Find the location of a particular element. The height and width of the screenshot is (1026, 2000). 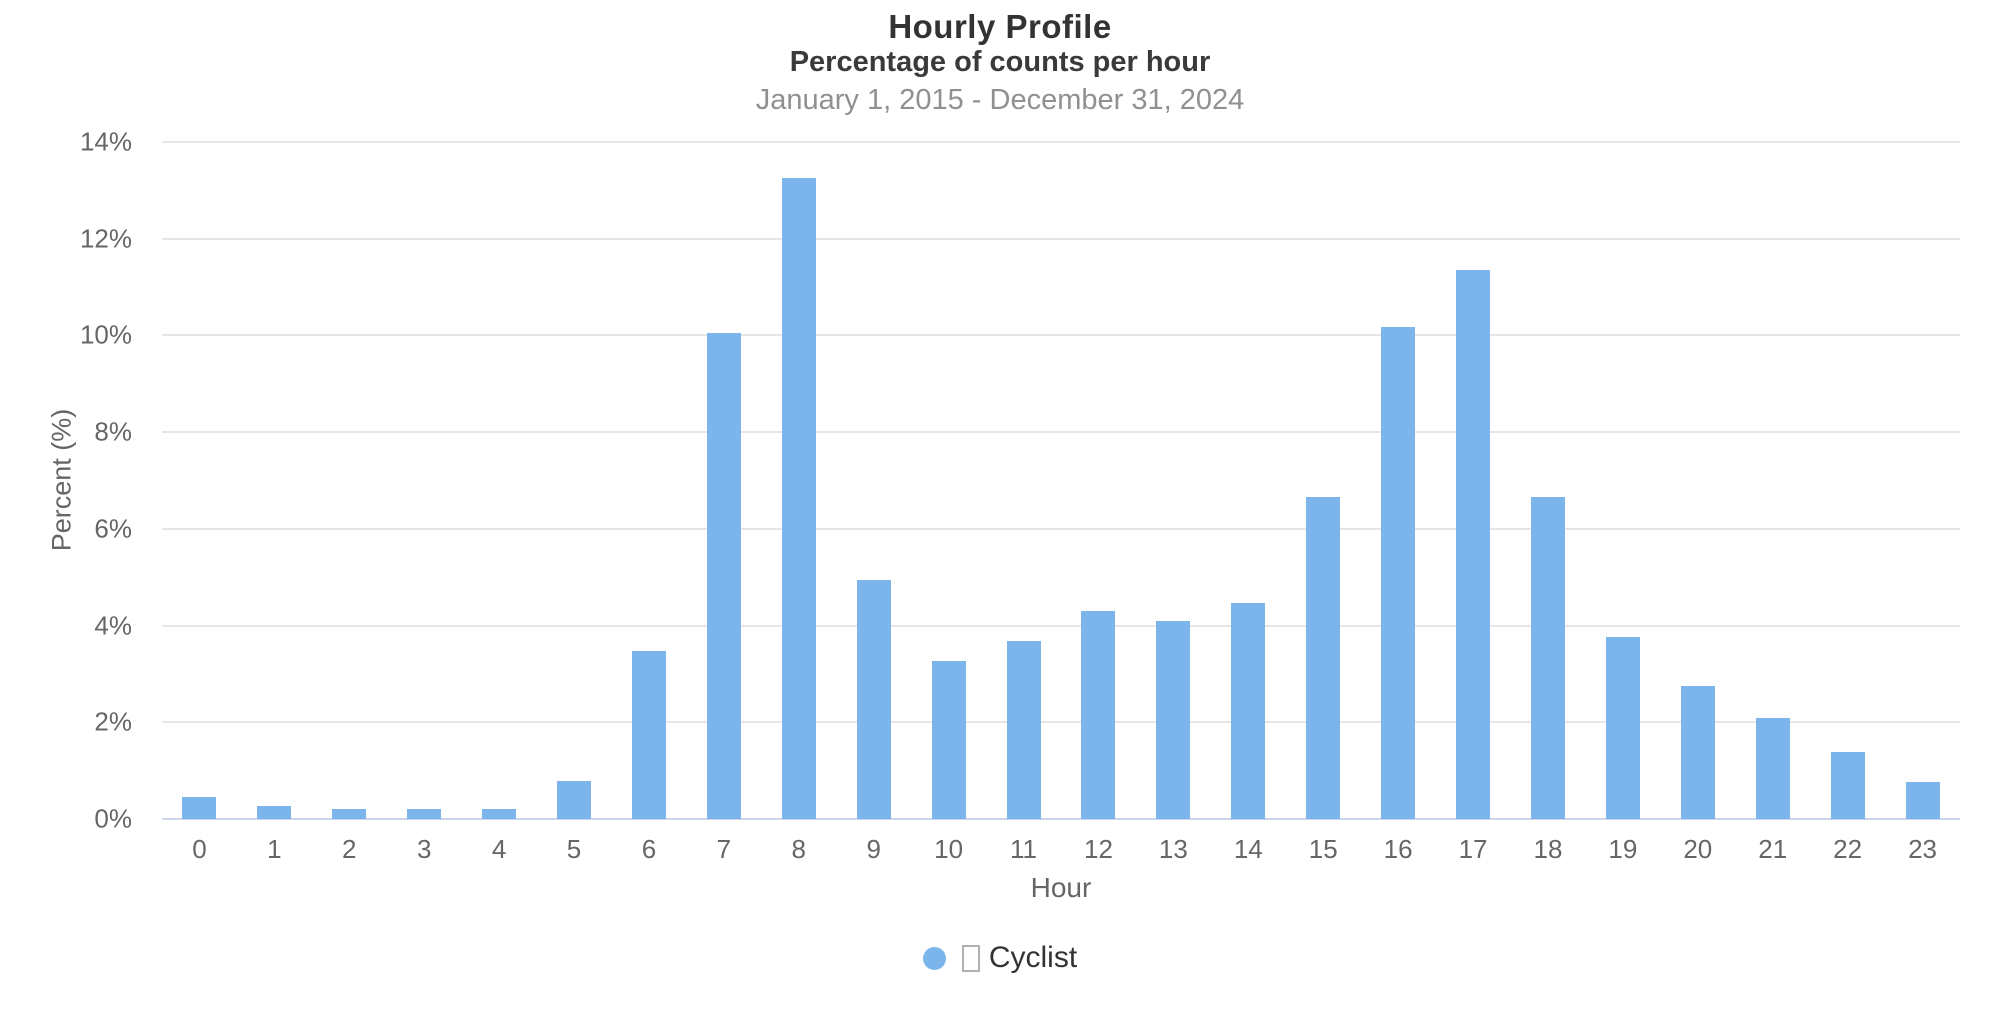

y-tick-label-4: 4% is located at coordinates (113, 625).